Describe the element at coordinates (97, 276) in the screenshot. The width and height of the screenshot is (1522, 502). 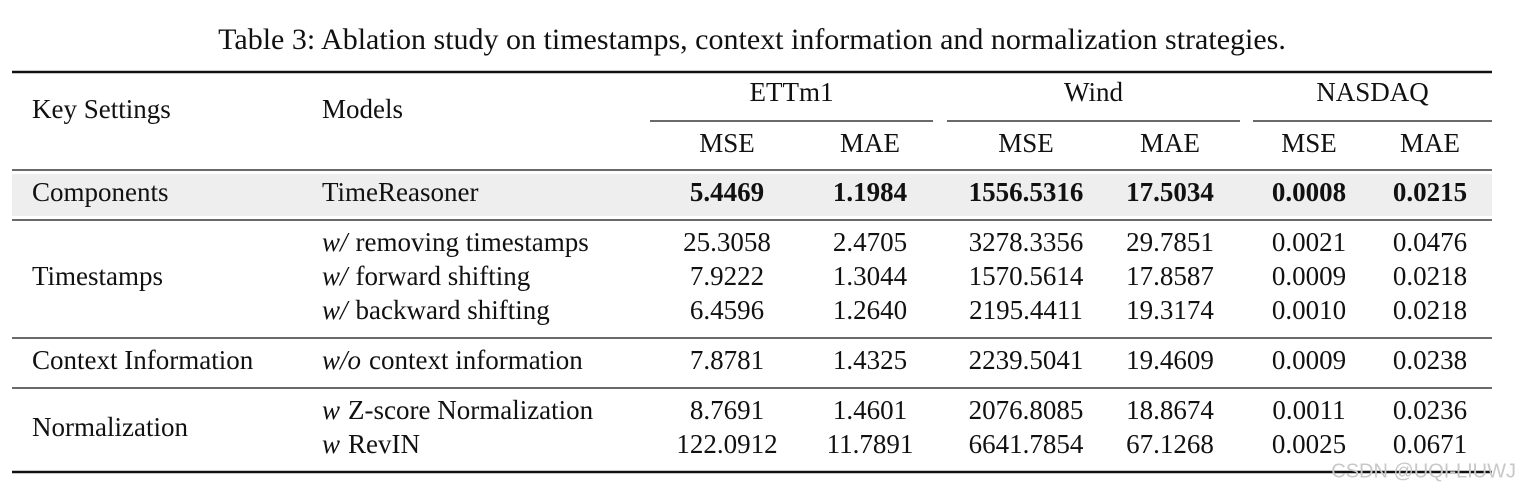
I see `section-key: Timestamps` at that location.